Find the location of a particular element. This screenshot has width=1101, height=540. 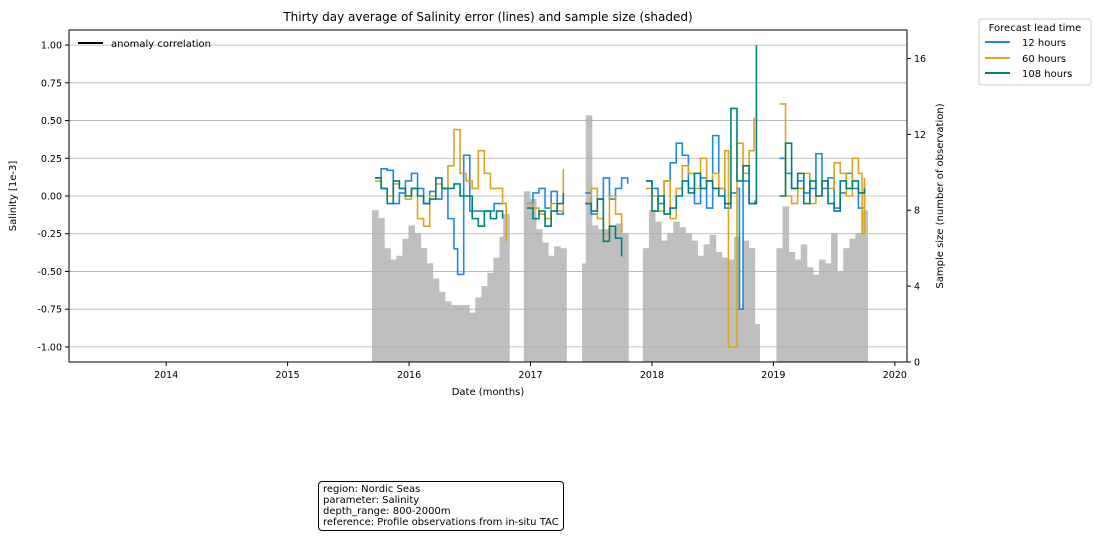

x-tick-label-4: 2018 is located at coordinates (652, 375).